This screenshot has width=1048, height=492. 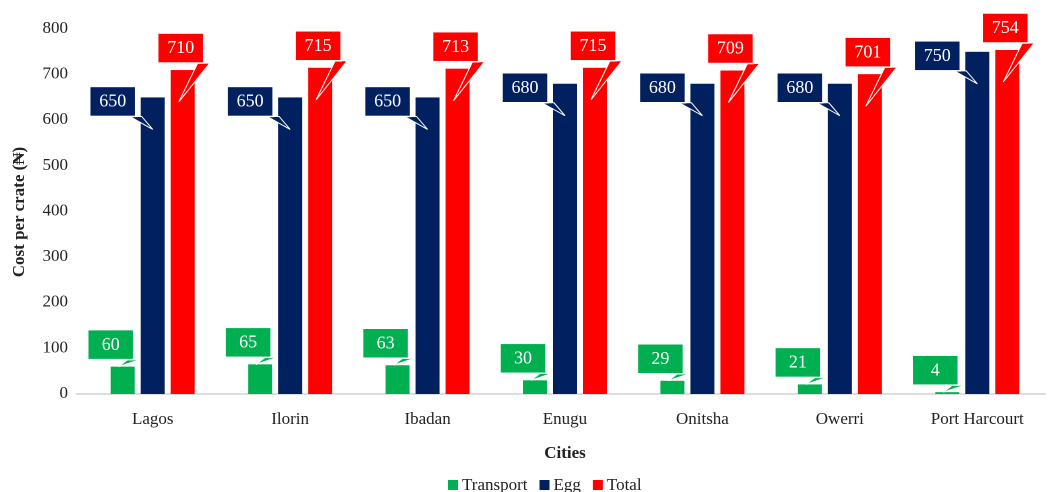 I want to click on x-tick-label: Lagos, so click(x=153, y=418).